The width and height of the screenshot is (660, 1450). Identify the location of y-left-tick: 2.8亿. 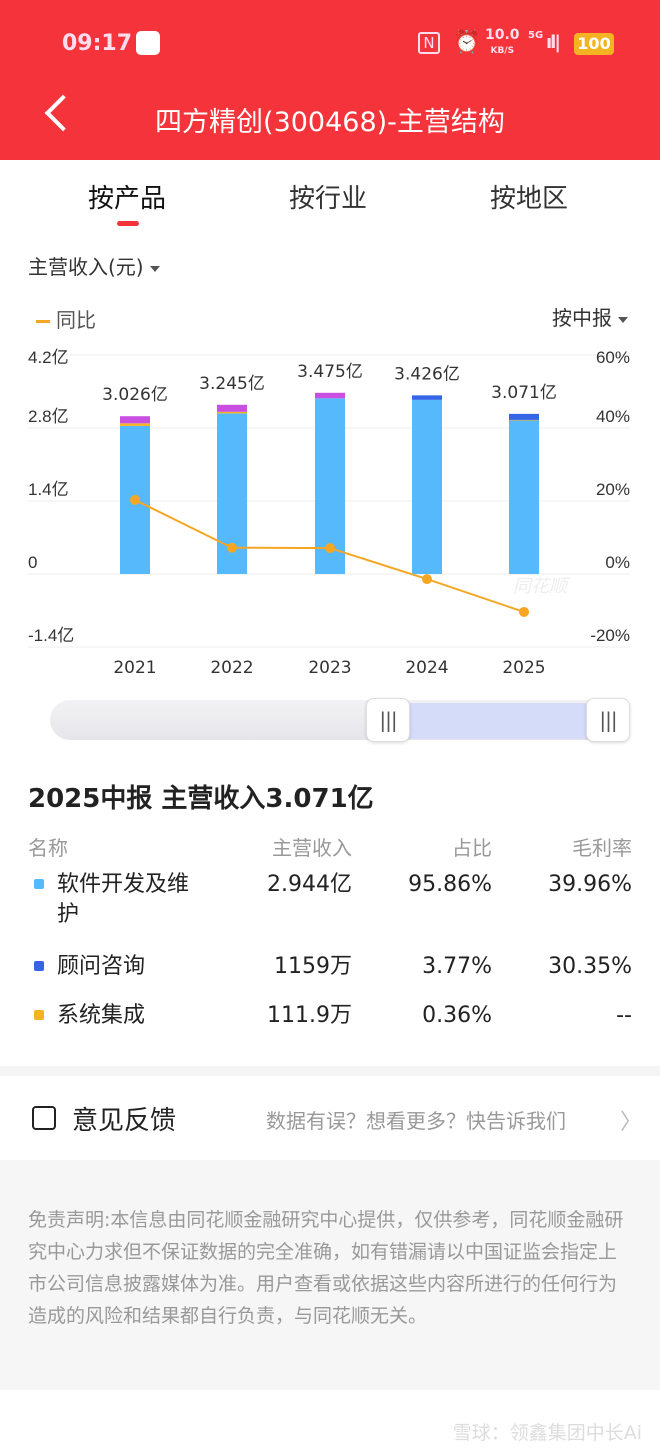
(48, 416).